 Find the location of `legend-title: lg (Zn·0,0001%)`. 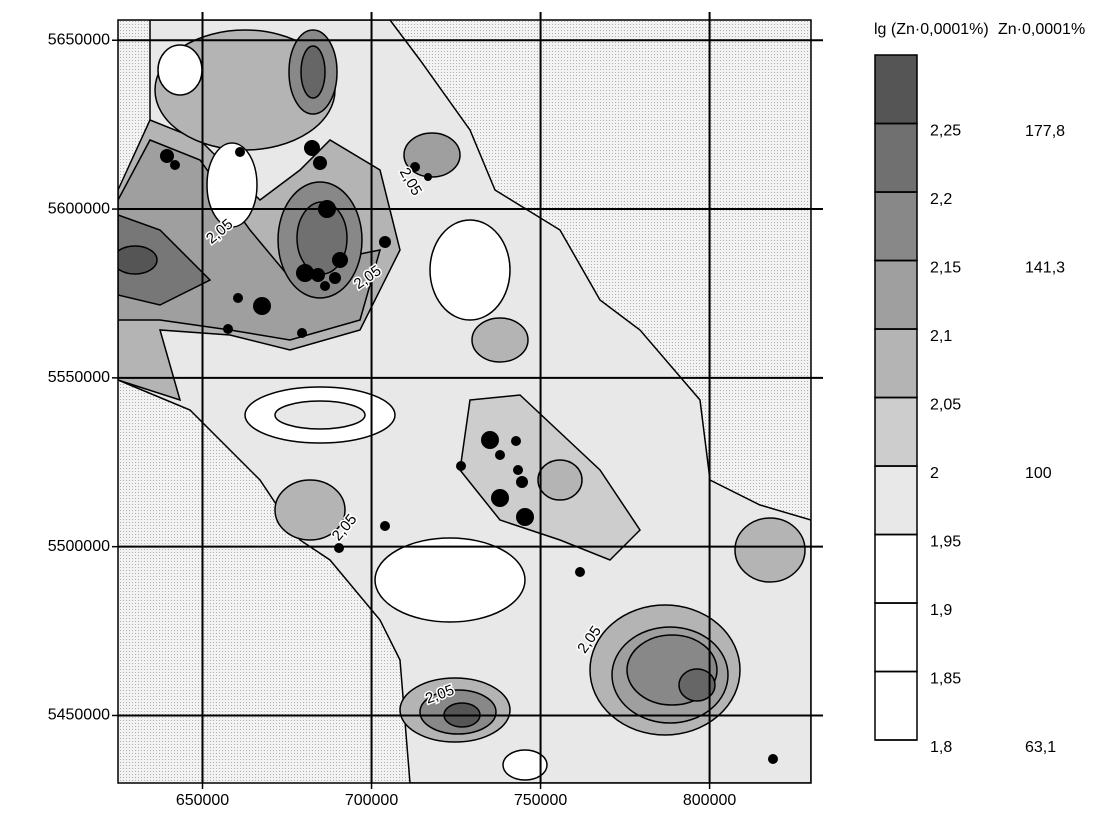

legend-title: lg (Zn·0,0001%) is located at coordinates (931, 29).